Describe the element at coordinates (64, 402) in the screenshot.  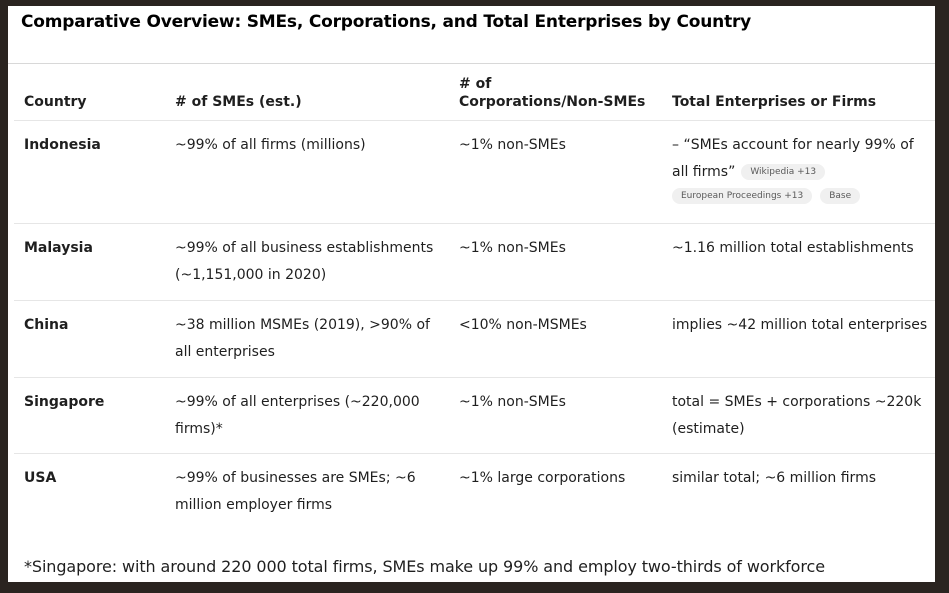
I see `cell-country: Singapore` at that location.